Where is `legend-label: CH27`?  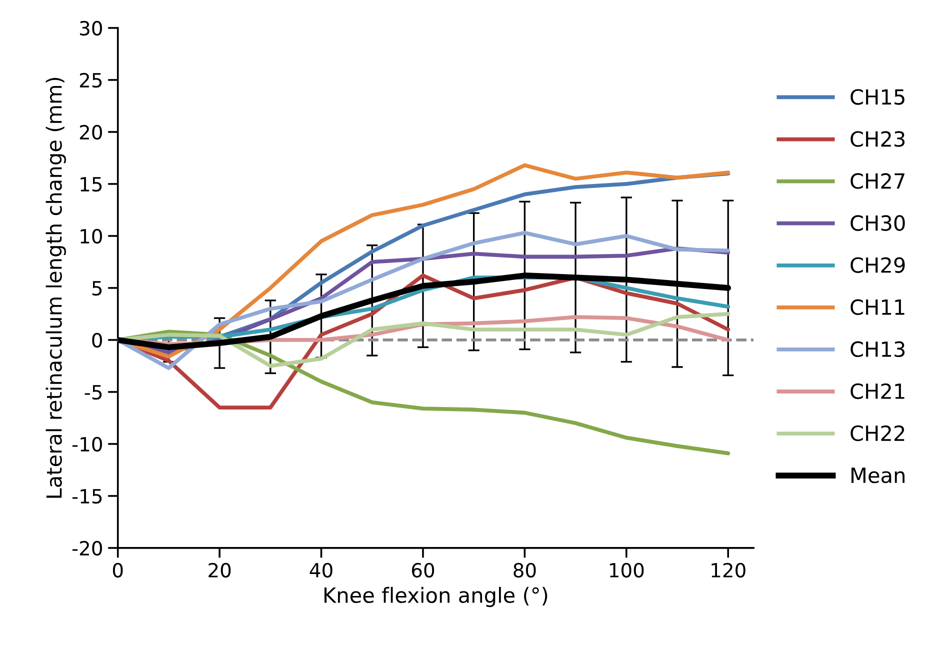 legend-label: CH27 is located at coordinates (877, 181).